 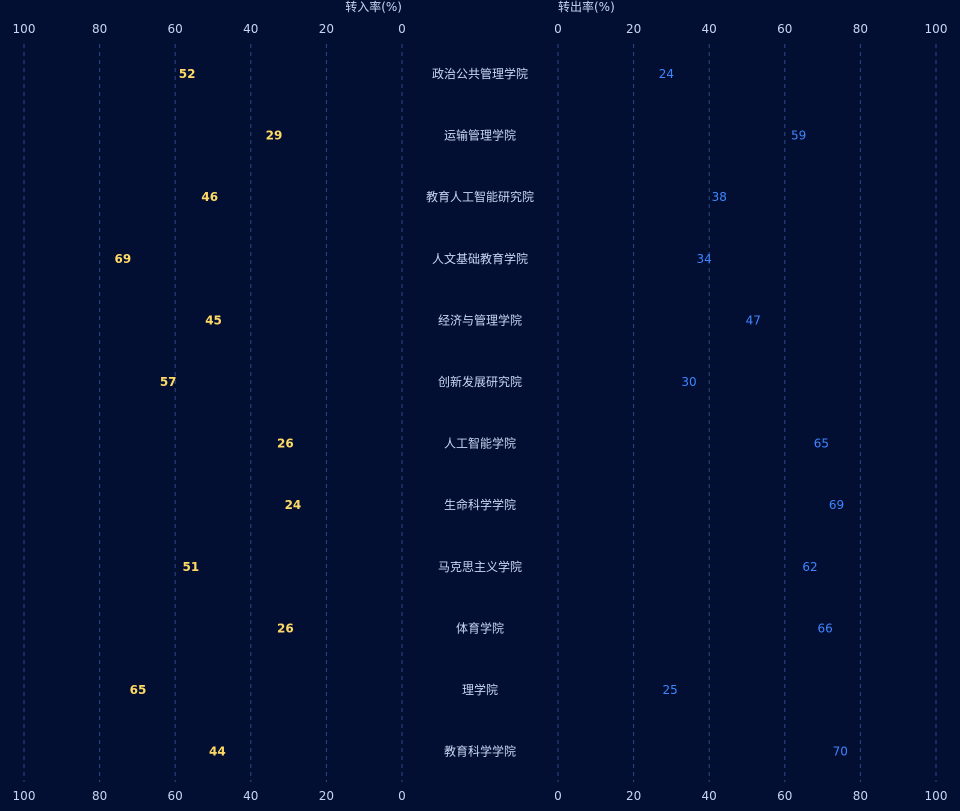 I want to click on right-axis-tick-top: 0, so click(x=558, y=29).